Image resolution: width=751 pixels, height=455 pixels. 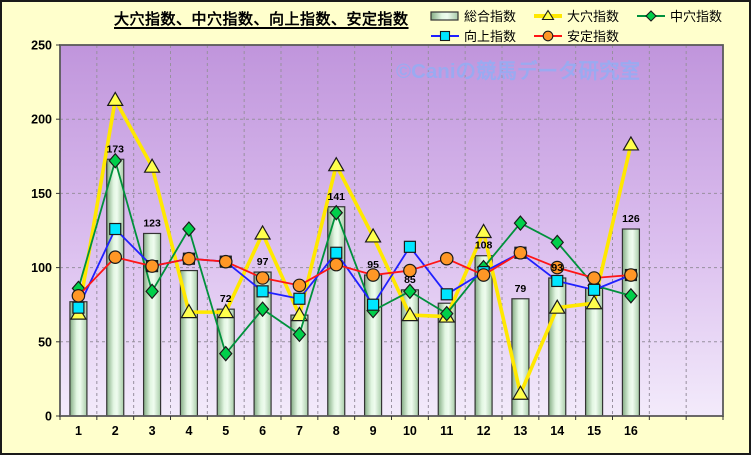 What do you see at coordinates (373, 265) in the screenshot?
I see `bar-value-label: 95` at bounding box center [373, 265].